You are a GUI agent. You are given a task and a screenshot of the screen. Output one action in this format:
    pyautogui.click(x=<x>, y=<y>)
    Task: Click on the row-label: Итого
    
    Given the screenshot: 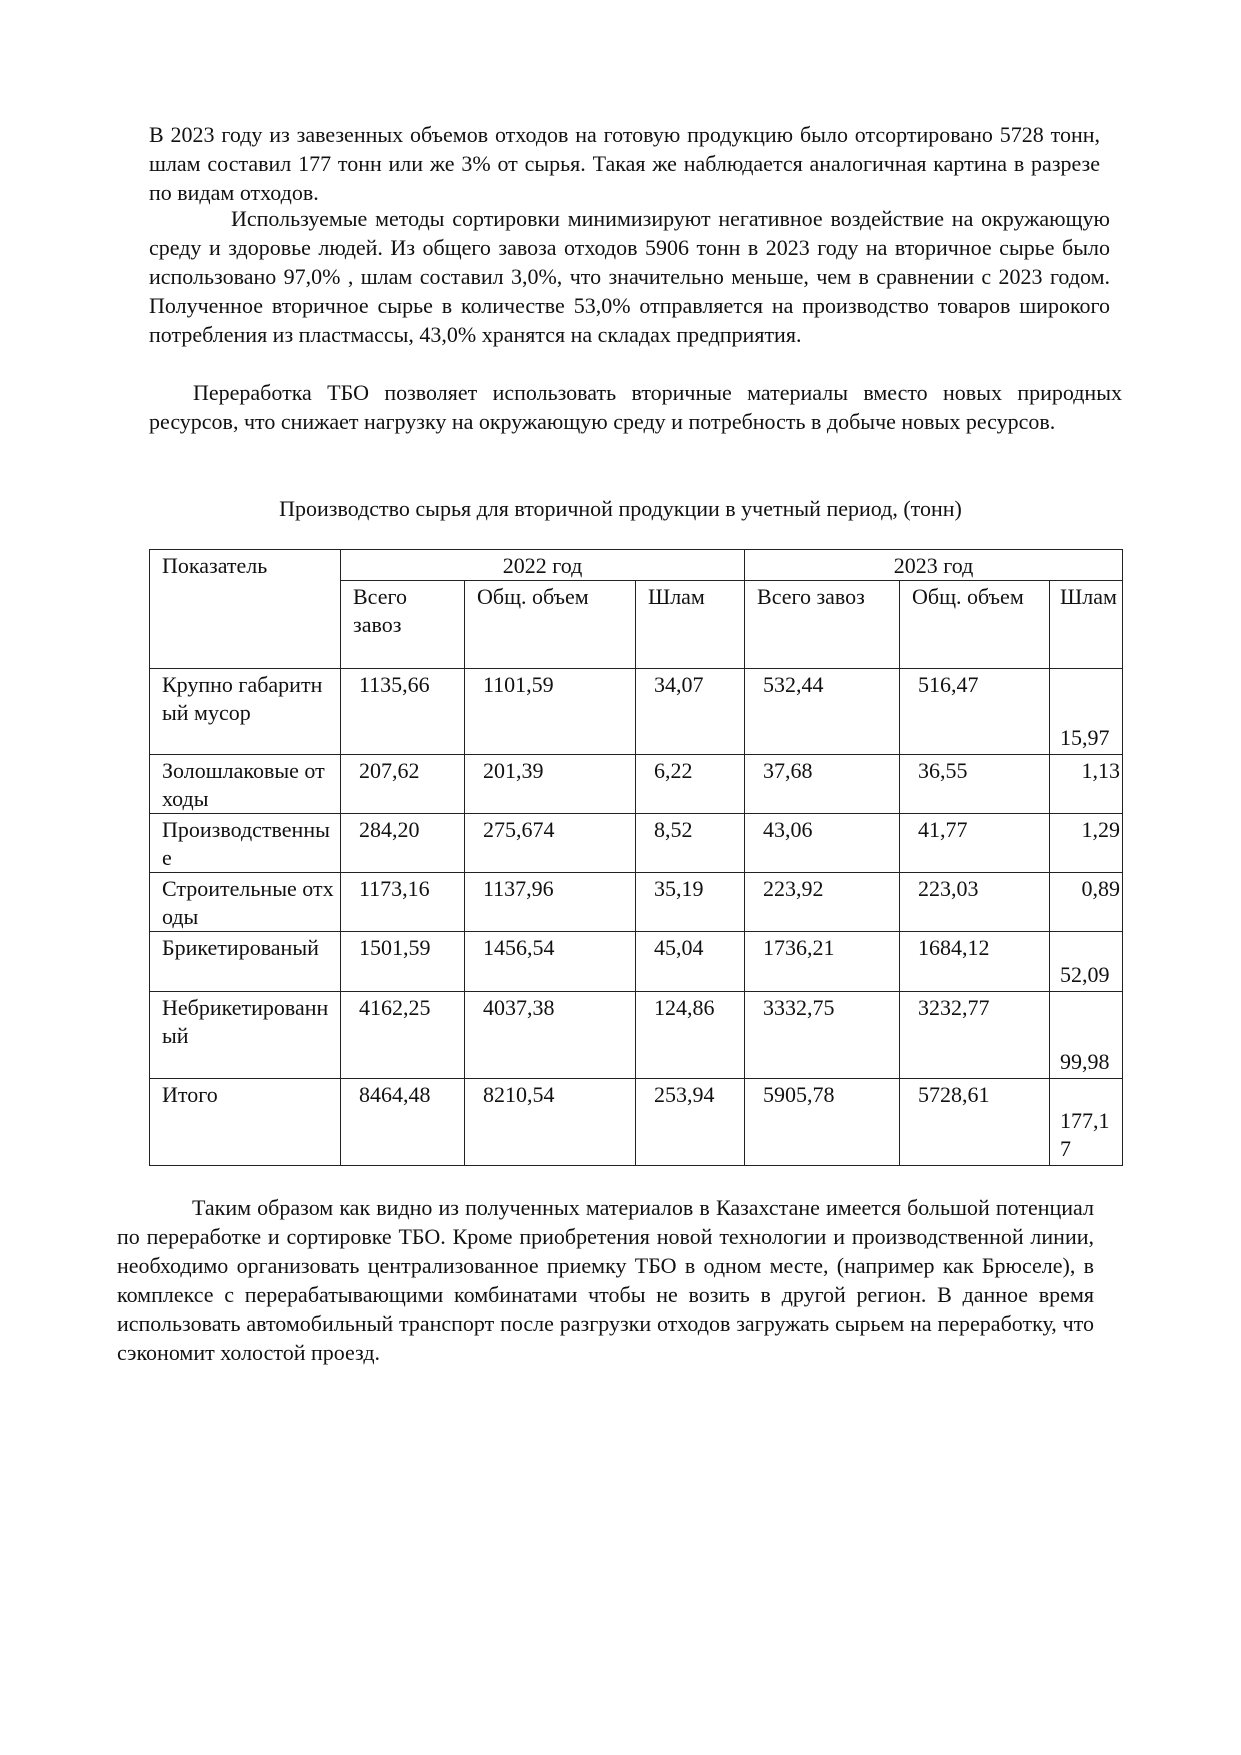 What is the action you would take?
    pyautogui.click(x=245, y=1122)
    